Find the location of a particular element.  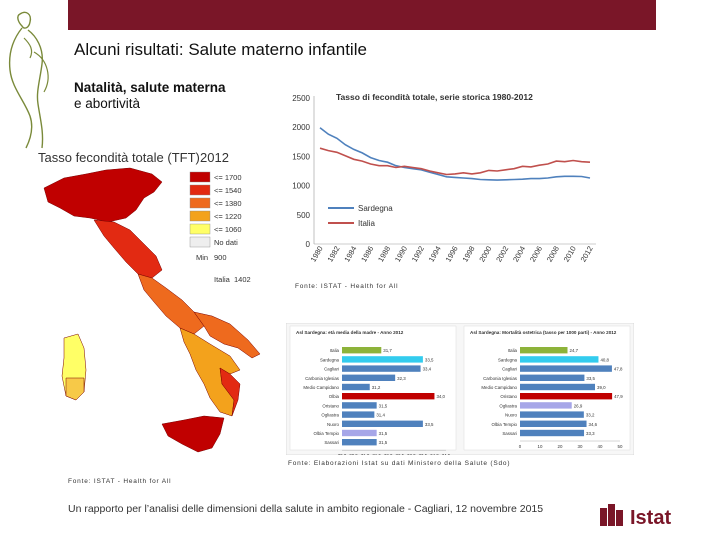

bar-value-label: 33,4 is located at coordinates (427, 369).